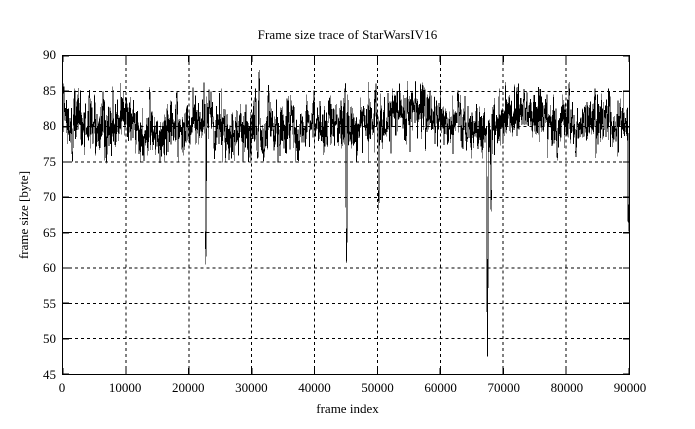  I want to click on chart-title: Frame size trace of StarWarsIV16, so click(347, 34).